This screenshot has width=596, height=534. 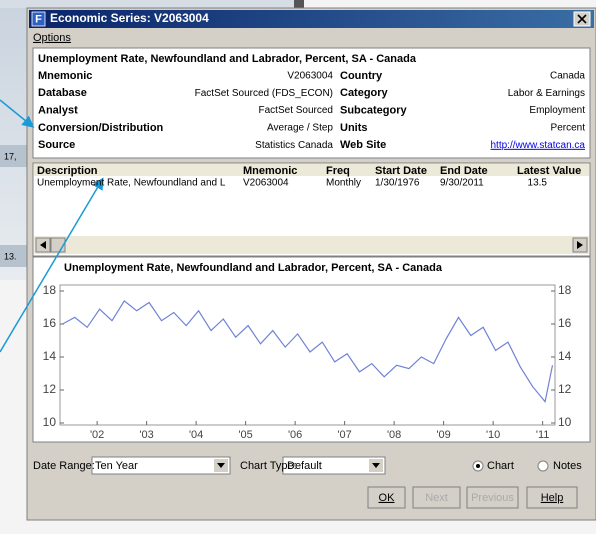 I want to click on column-header: Latest Value, so click(x=549, y=171).